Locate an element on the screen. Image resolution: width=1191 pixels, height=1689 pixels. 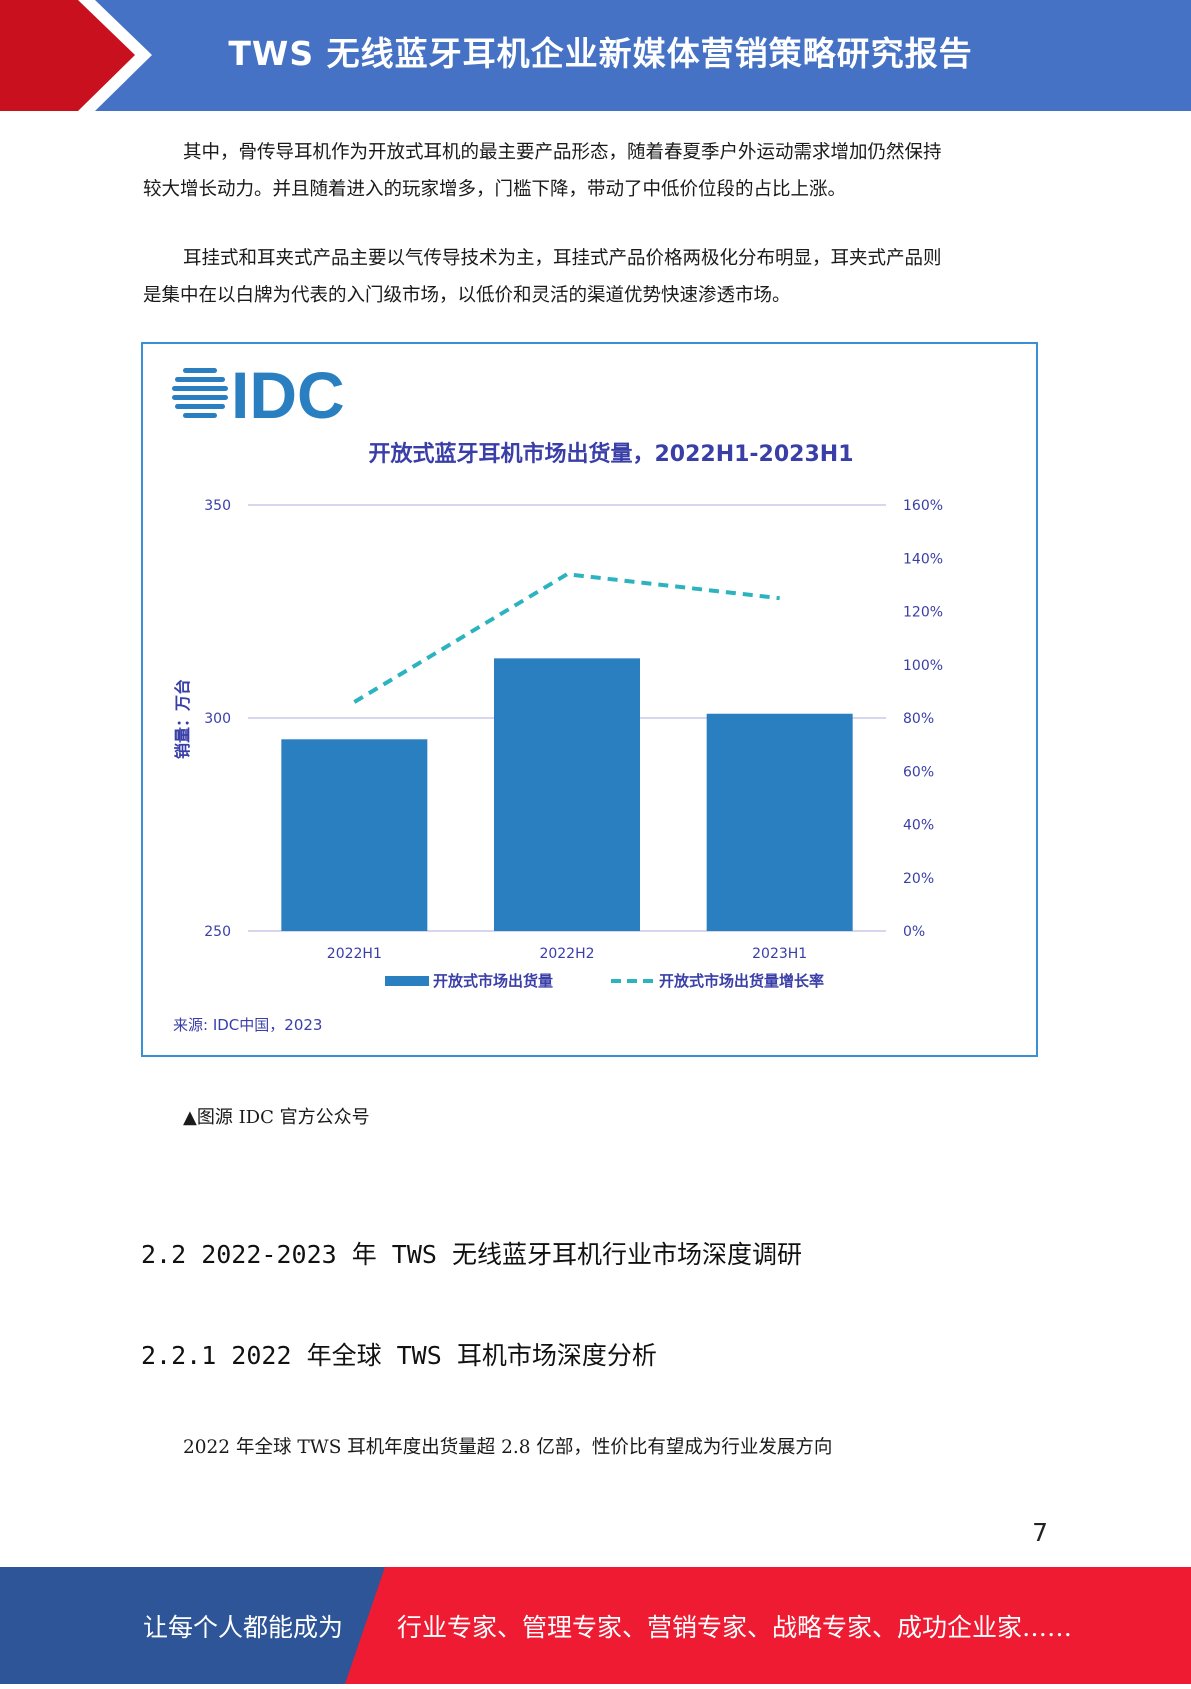
section-heading-2-2: 2.2 2022-2023 年 TWS 无线蓝牙耳机行业市场深度调研 is located at coordinates (471, 1254).